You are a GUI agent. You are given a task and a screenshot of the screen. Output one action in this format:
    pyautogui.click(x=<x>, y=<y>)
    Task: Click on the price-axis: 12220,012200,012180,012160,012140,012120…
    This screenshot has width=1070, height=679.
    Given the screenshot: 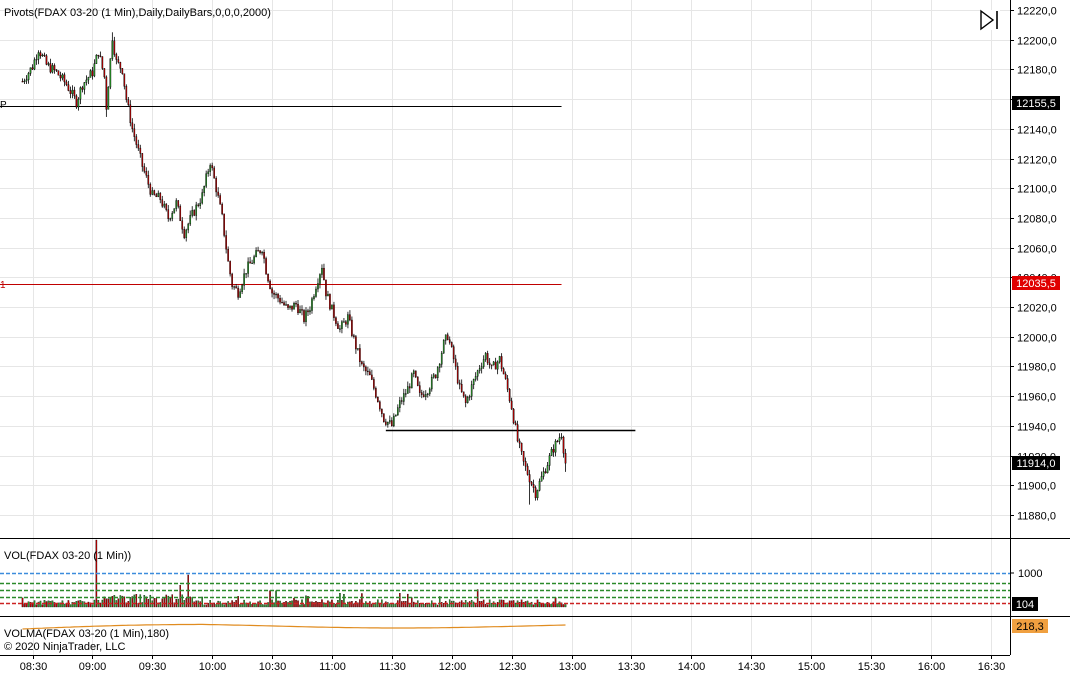 What is the action you would take?
    pyautogui.click(x=1033, y=264)
    